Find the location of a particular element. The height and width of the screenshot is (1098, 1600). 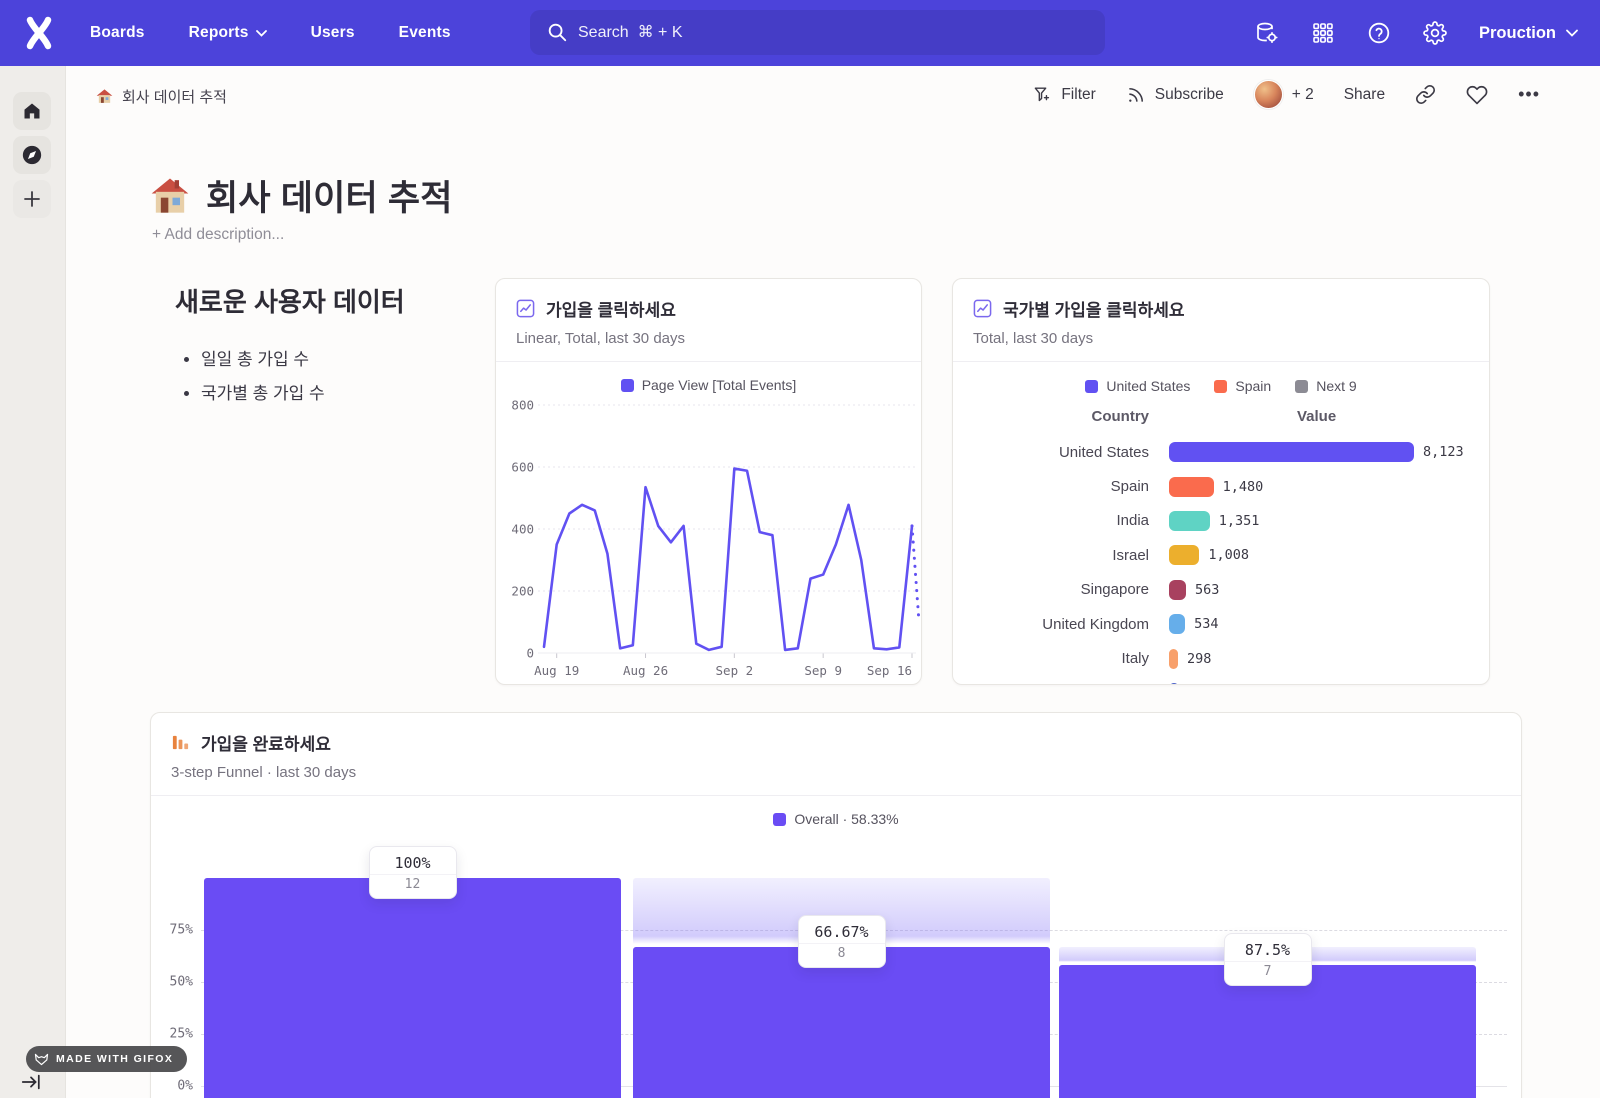

card-subtitle: Linear, Total, last 30 days is located at coordinates (600, 338).